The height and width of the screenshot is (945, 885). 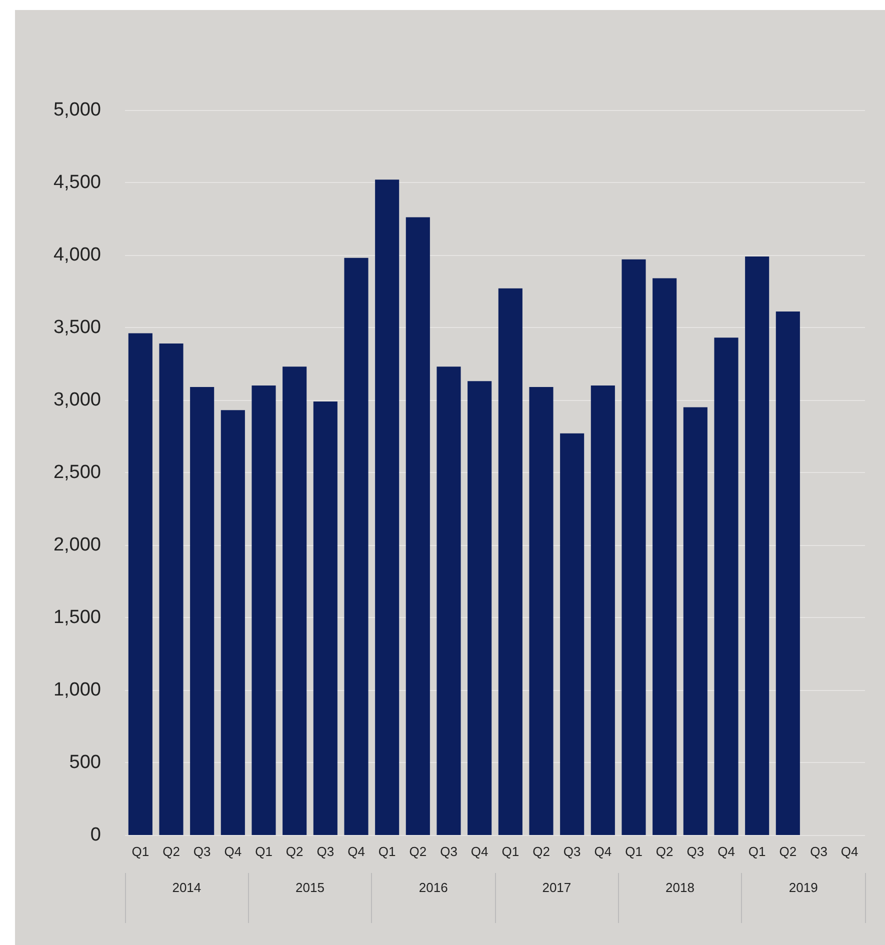 I want to click on y-tick-label: 5,000, so click(x=77, y=110).